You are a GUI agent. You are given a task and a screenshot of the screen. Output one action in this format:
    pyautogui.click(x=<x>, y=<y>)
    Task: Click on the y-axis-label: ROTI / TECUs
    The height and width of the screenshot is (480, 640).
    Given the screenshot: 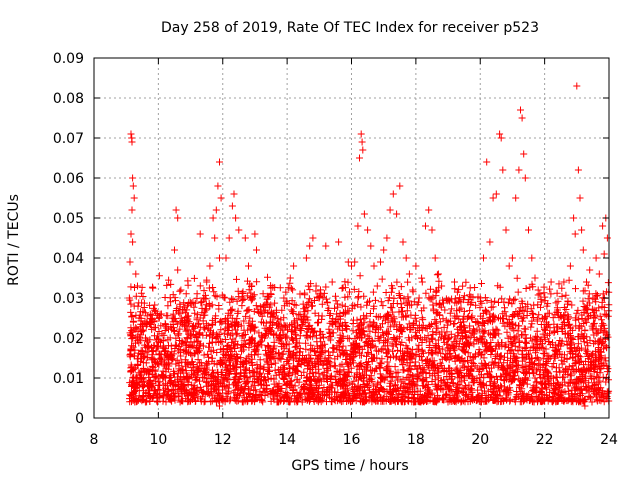 What is the action you would take?
    pyautogui.click(x=14, y=240)
    